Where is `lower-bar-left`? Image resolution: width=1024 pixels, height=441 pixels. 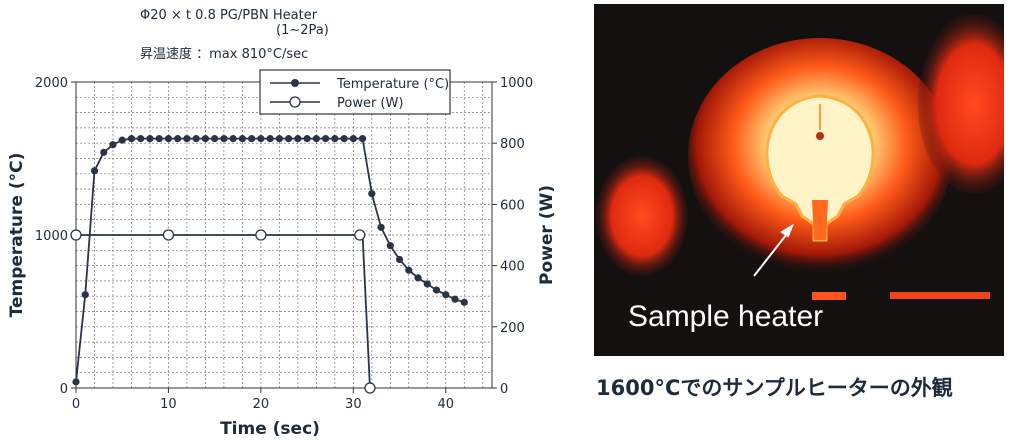 lower-bar-left is located at coordinates (829, 296).